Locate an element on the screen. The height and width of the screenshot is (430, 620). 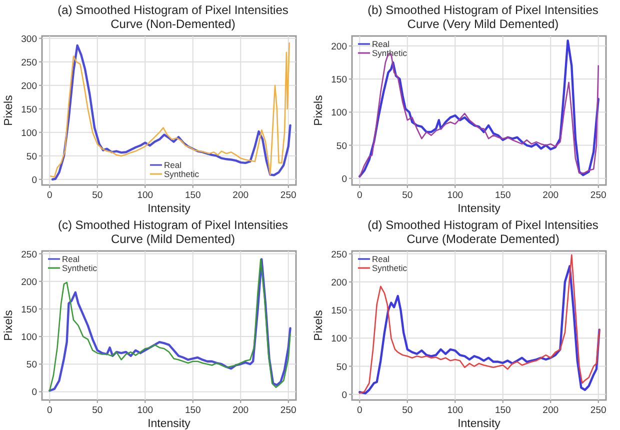
chart-title: (b) Smoothed Histogram of Pixel Intensities Curve (Very Mild Demented) is located at coordinates (483, 17).